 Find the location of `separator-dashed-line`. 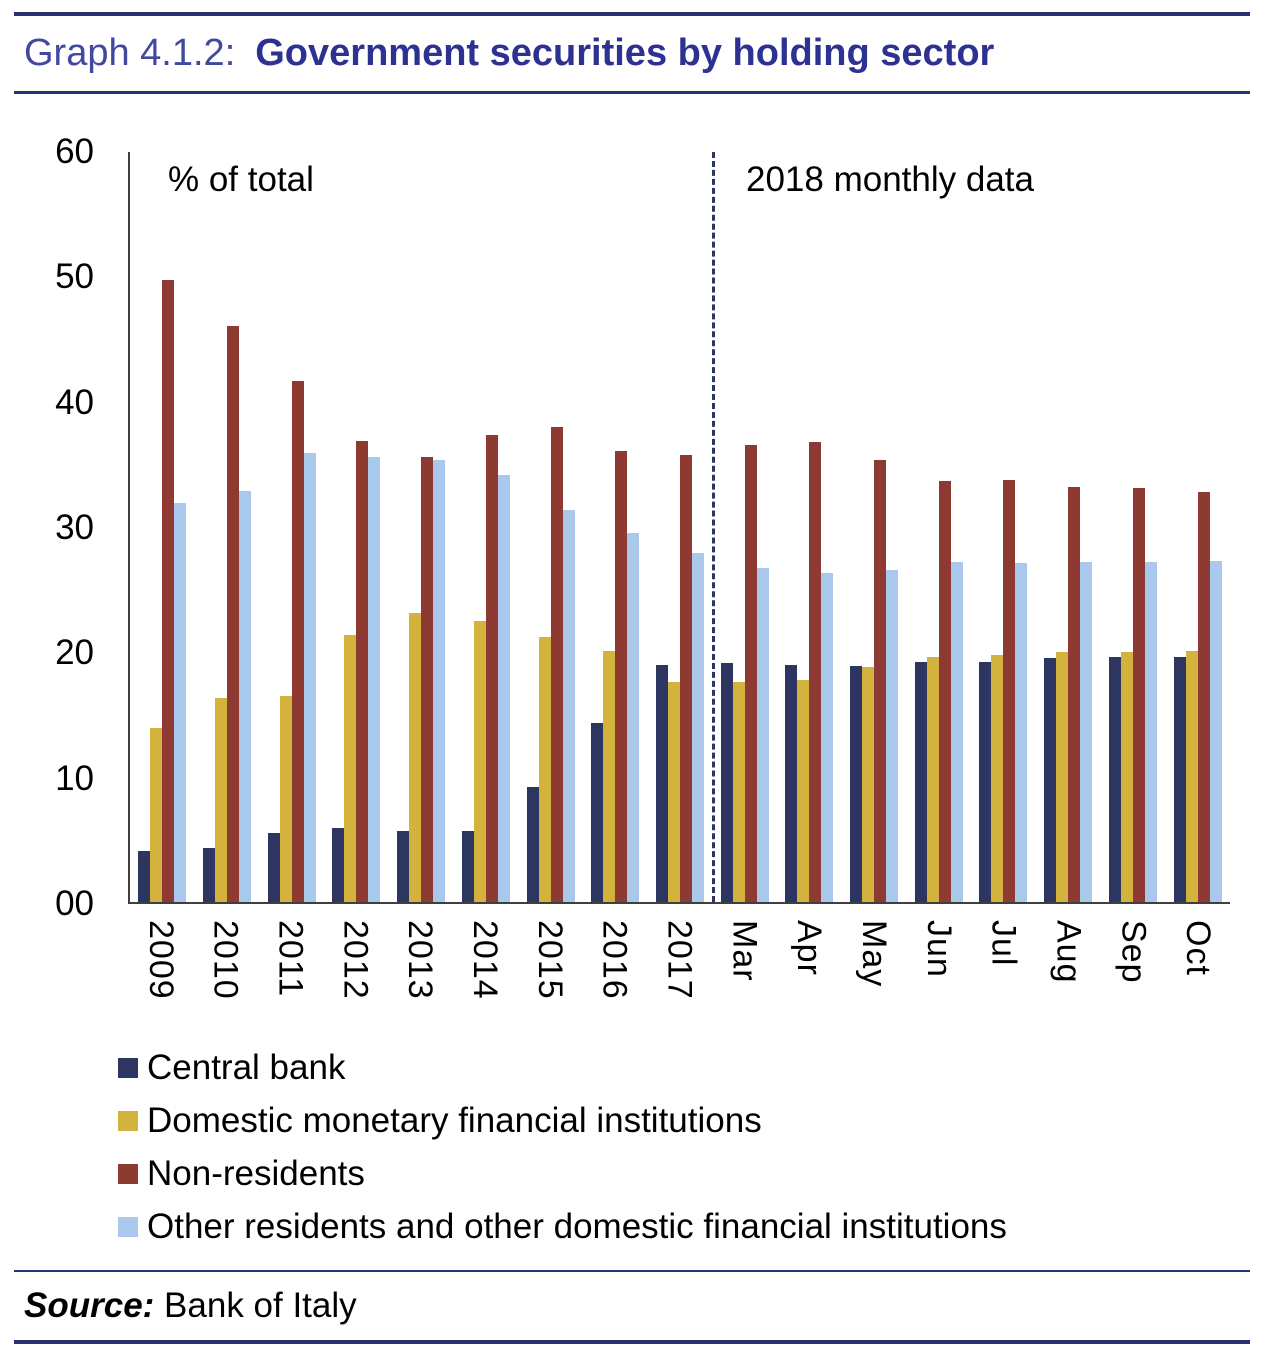

separator-dashed-line is located at coordinates (714, 527).